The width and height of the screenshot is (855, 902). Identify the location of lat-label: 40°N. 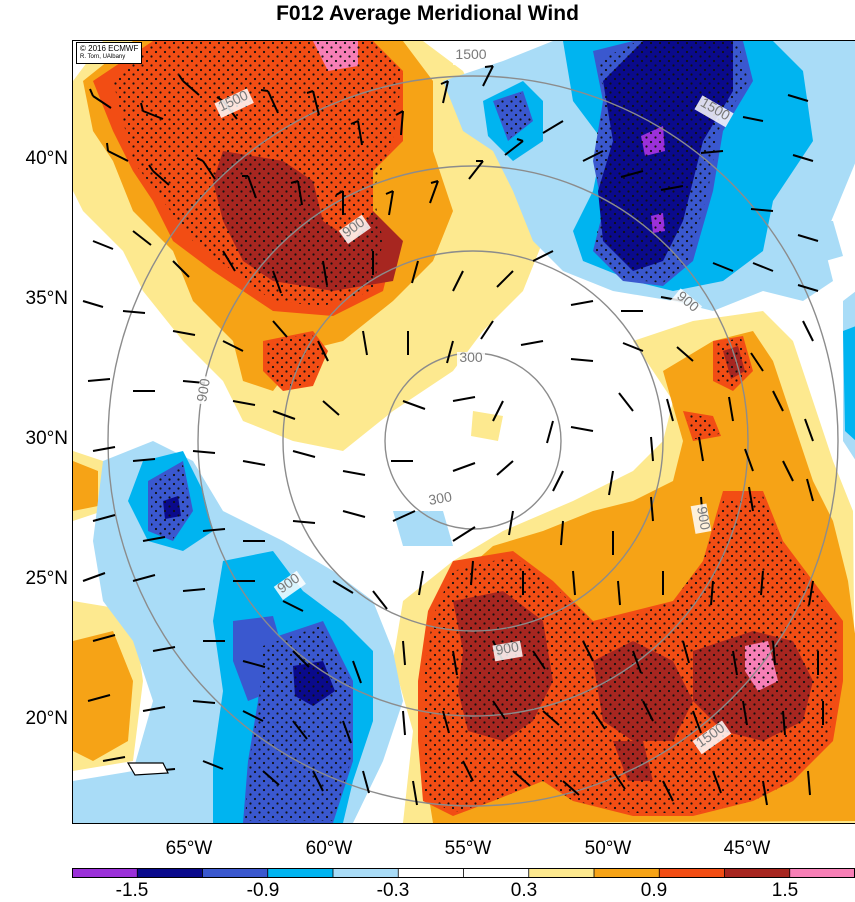
(46, 158).